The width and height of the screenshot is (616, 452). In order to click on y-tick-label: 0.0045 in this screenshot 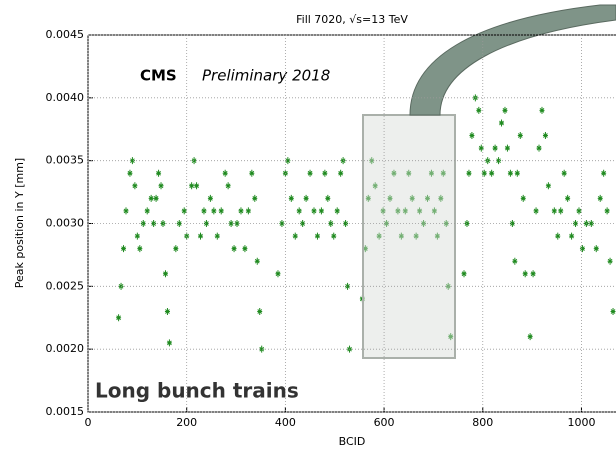, I will do `click(65, 34)`.